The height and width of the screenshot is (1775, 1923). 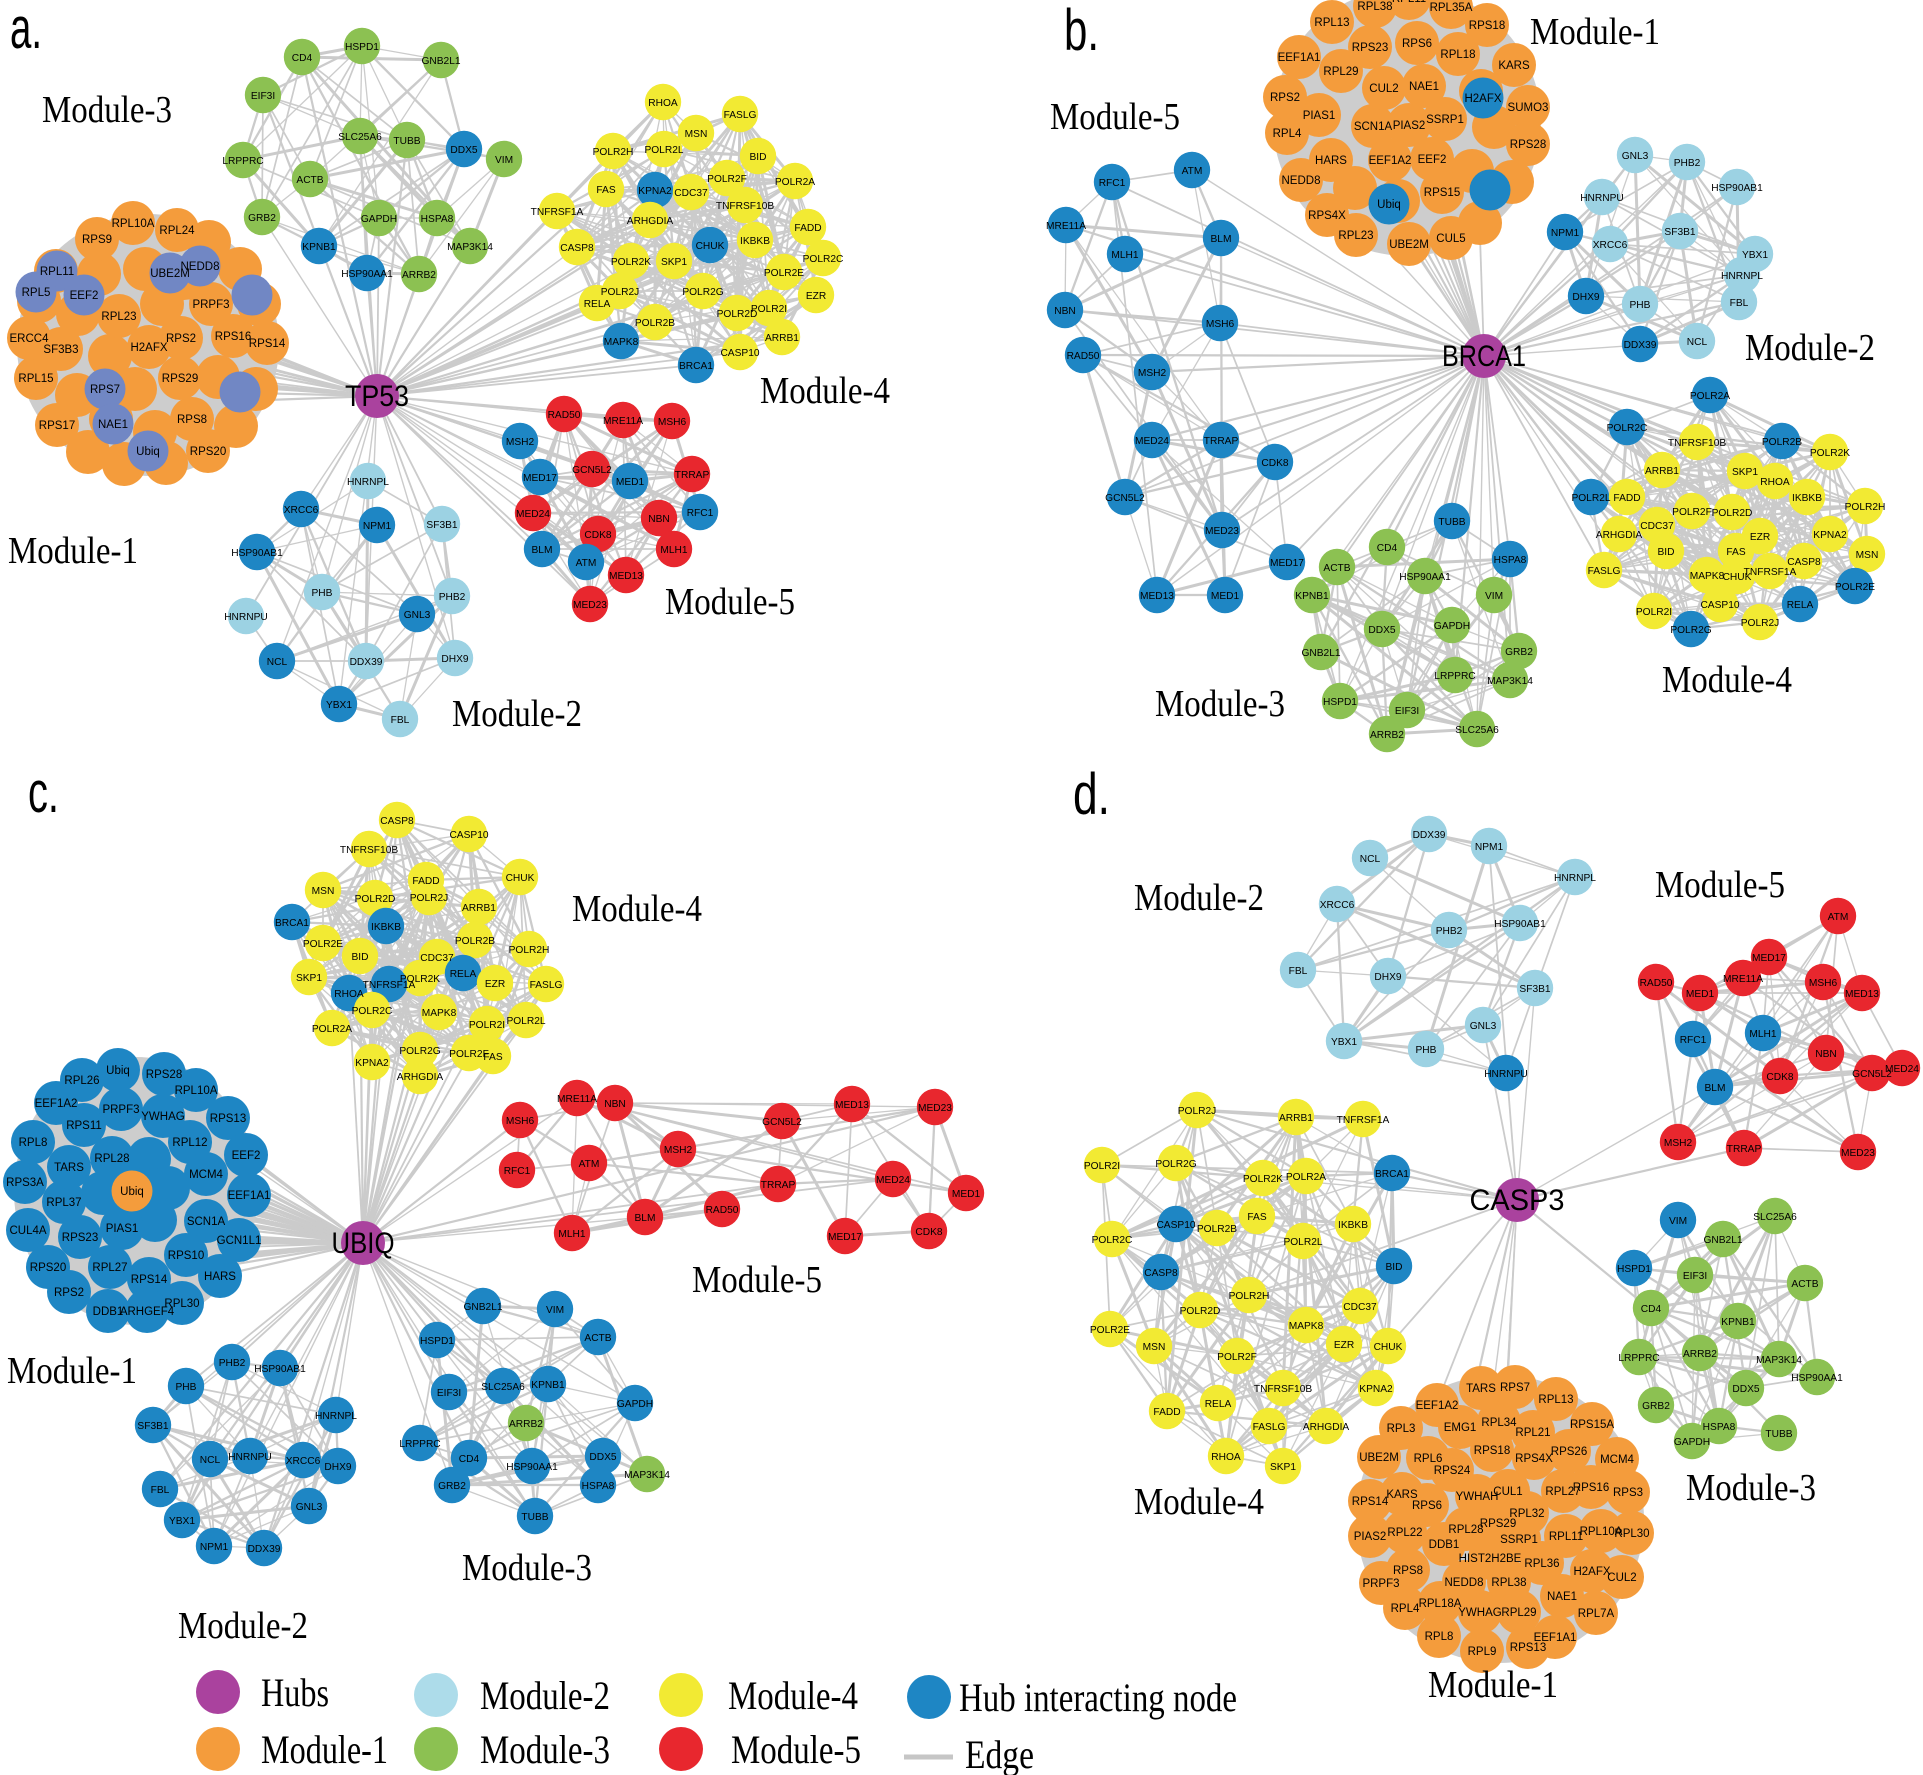 I want to click on svg-text: POLR2I, so click(x=1654, y=612).